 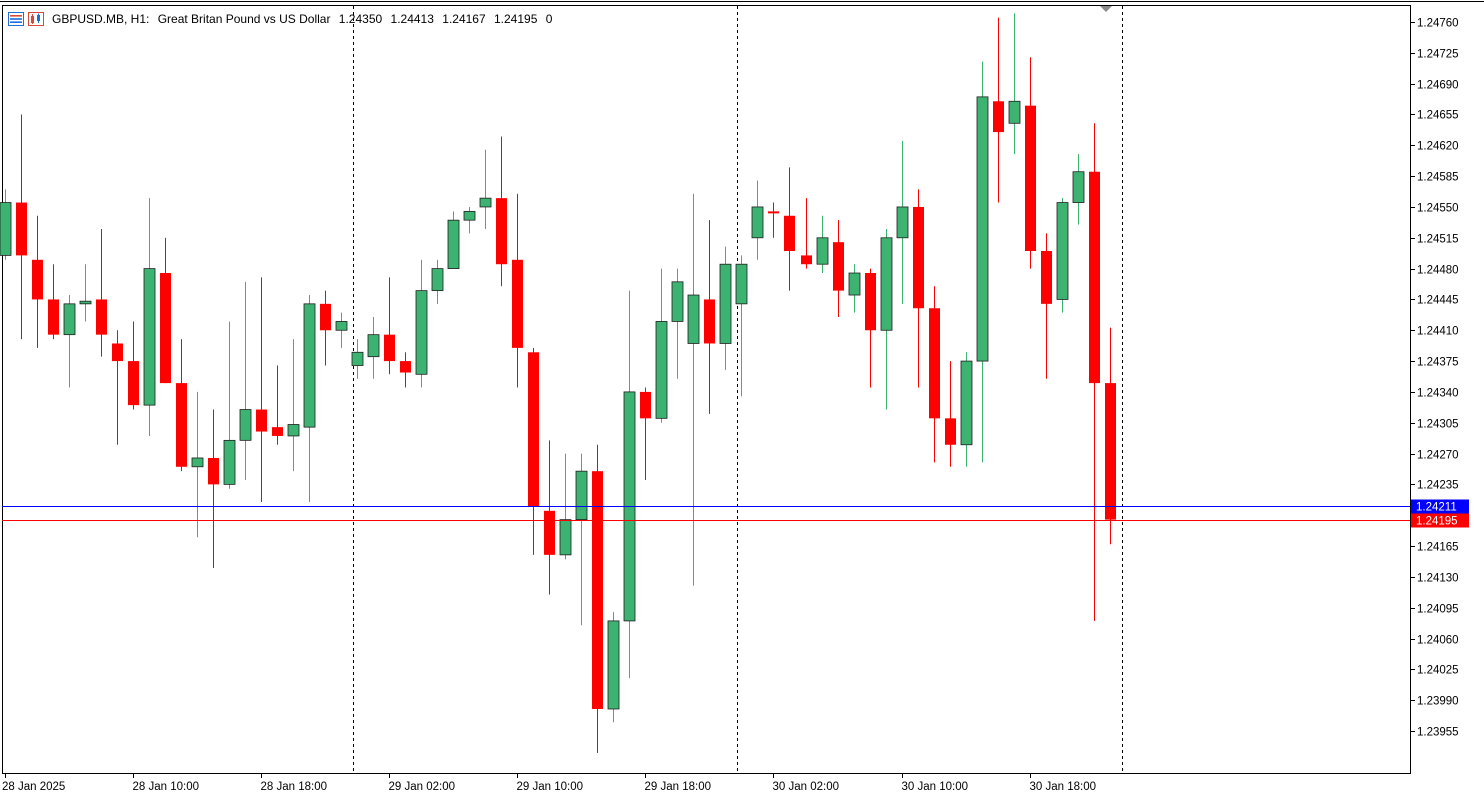 I want to click on bid-price-label: 1.24211, so click(x=1436, y=508).